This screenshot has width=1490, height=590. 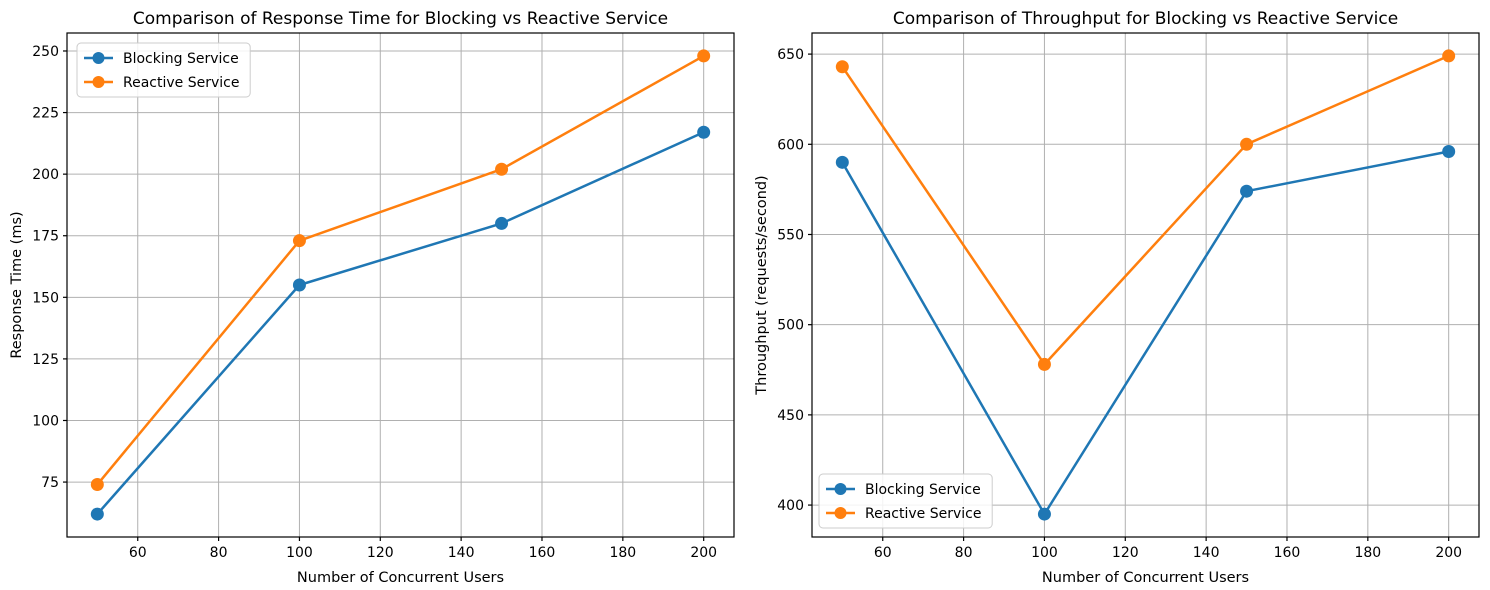 What do you see at coordinates (45, 298) in the screenshot?
I see `y-tick-label: 150` at bounding box center [45, 298].